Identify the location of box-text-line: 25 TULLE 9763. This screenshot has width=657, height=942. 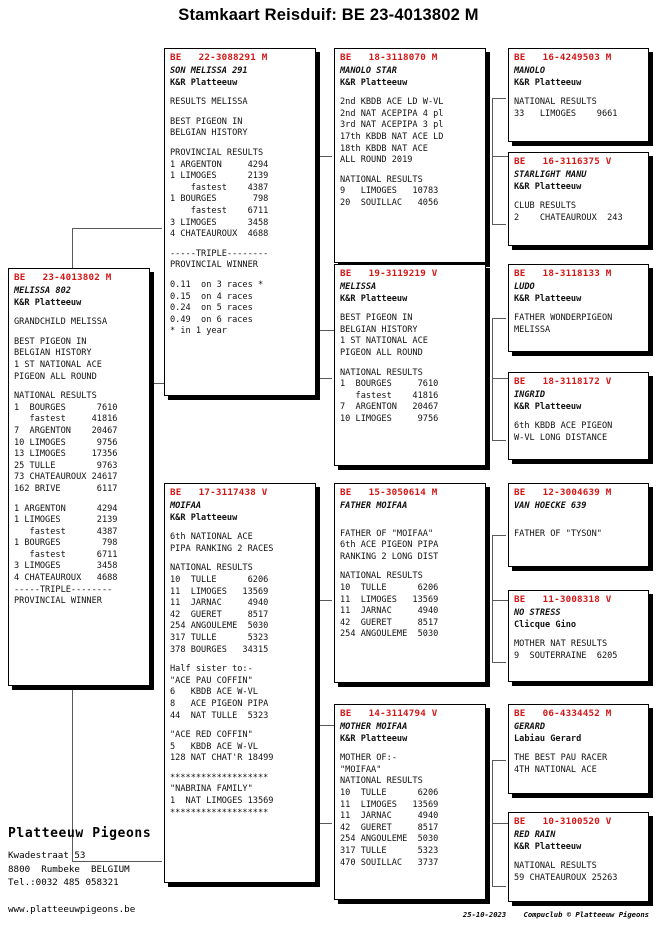
(66, 465).